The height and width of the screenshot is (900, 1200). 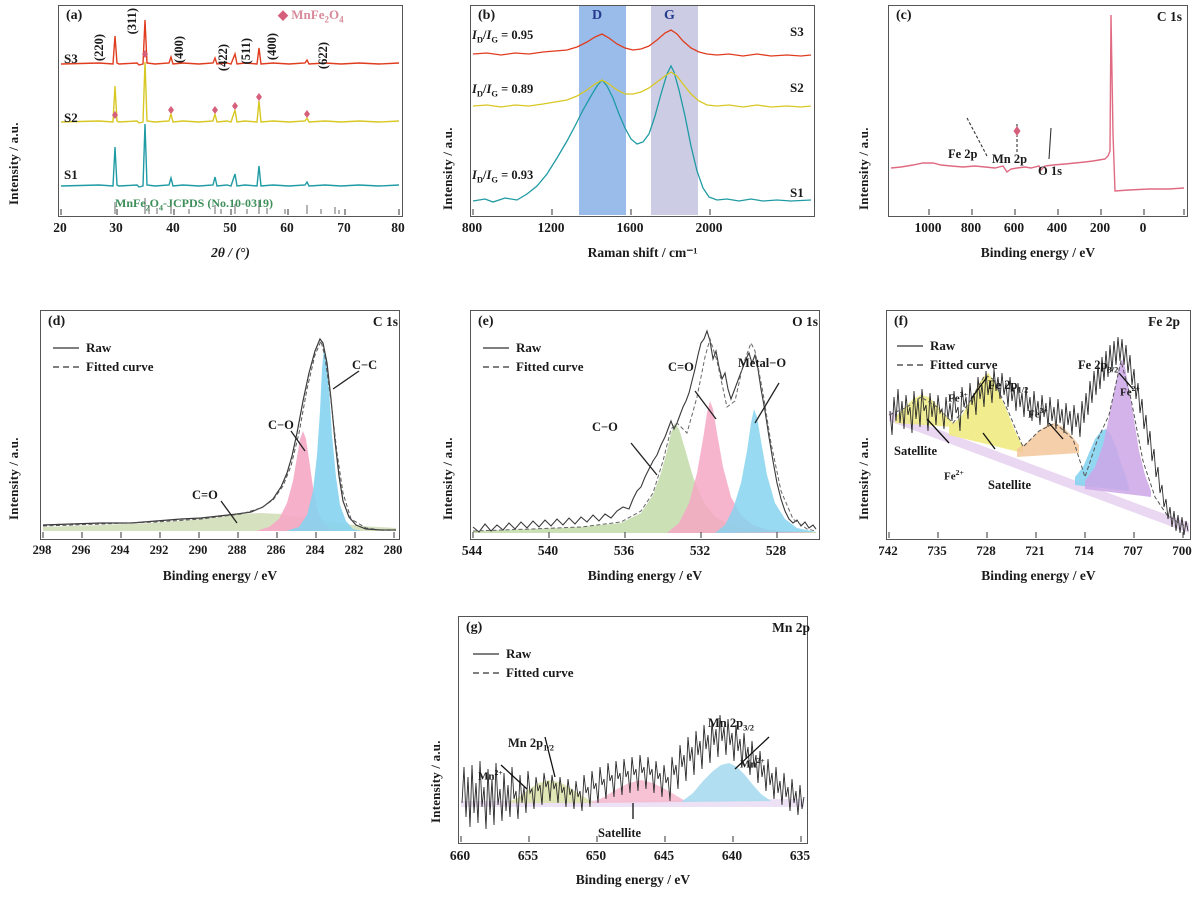 What do you see at coordinates (1057, 227) in the screenshot?
I see `tick-c-3: 400` at bounding box center [1057, 227].